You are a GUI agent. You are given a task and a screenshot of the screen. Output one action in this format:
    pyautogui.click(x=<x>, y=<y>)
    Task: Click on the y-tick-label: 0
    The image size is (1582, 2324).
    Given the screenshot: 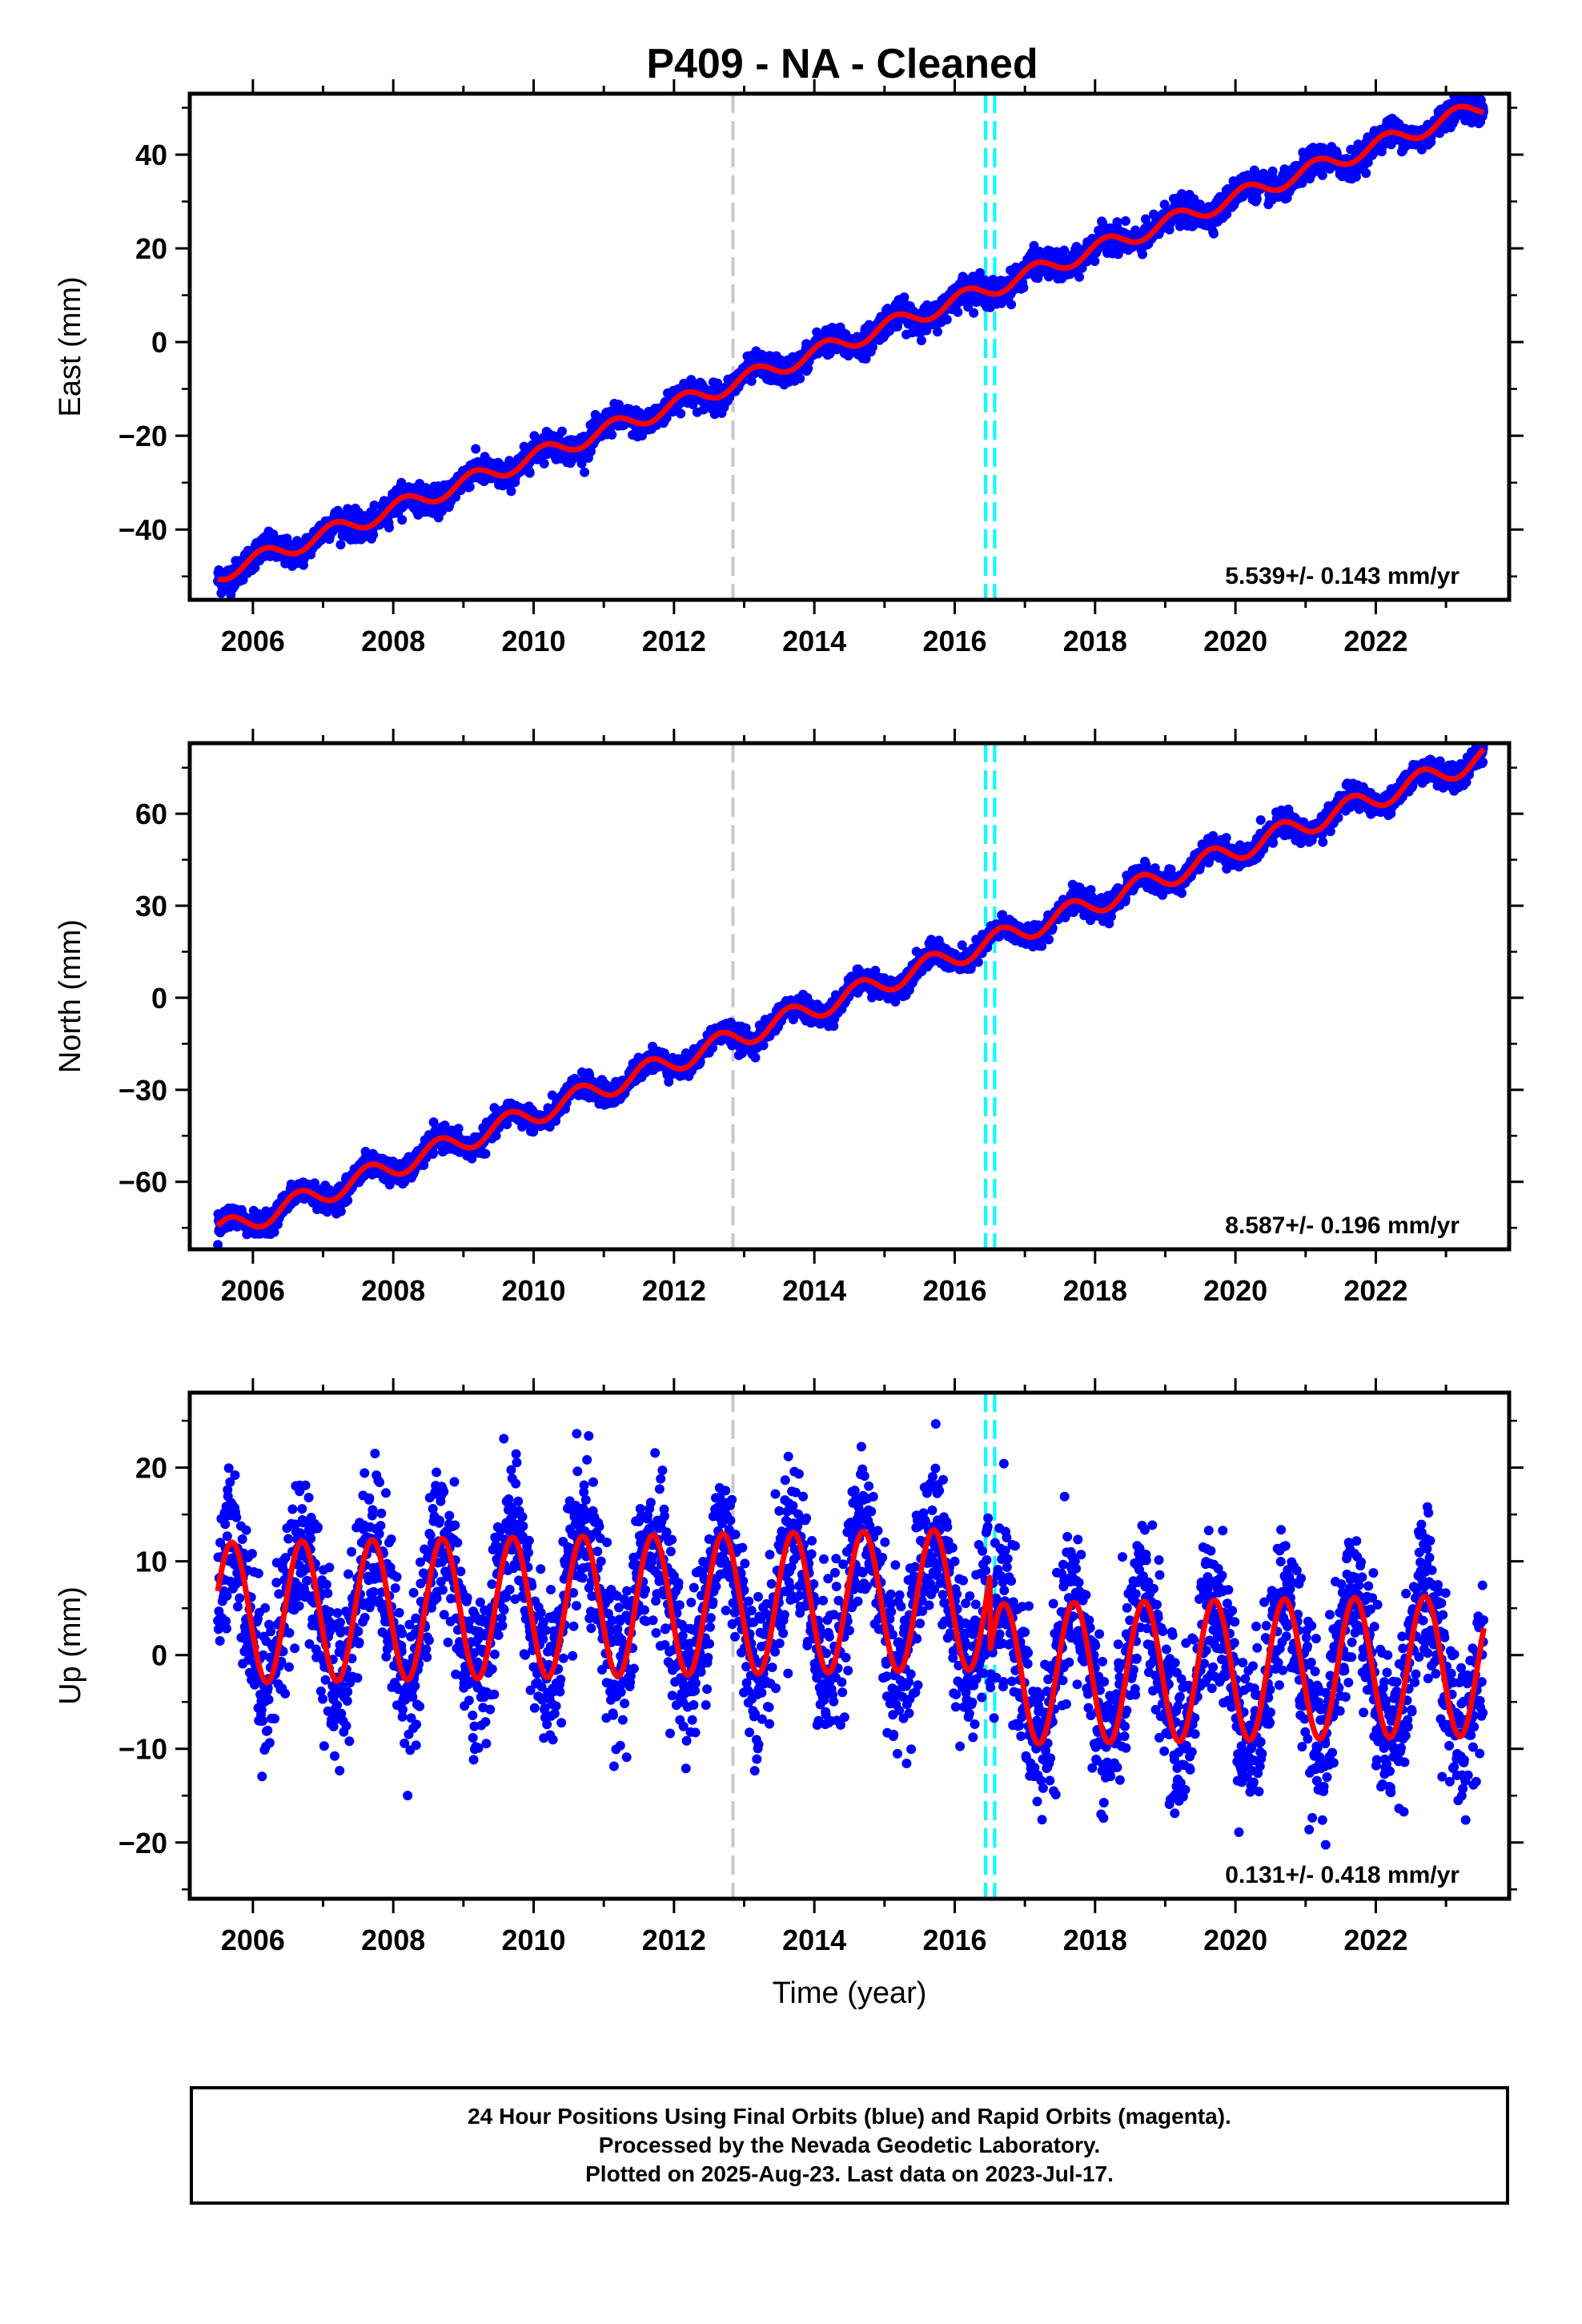 What is the action you would take?
    pyautogui.click(x=159, y=342)
    